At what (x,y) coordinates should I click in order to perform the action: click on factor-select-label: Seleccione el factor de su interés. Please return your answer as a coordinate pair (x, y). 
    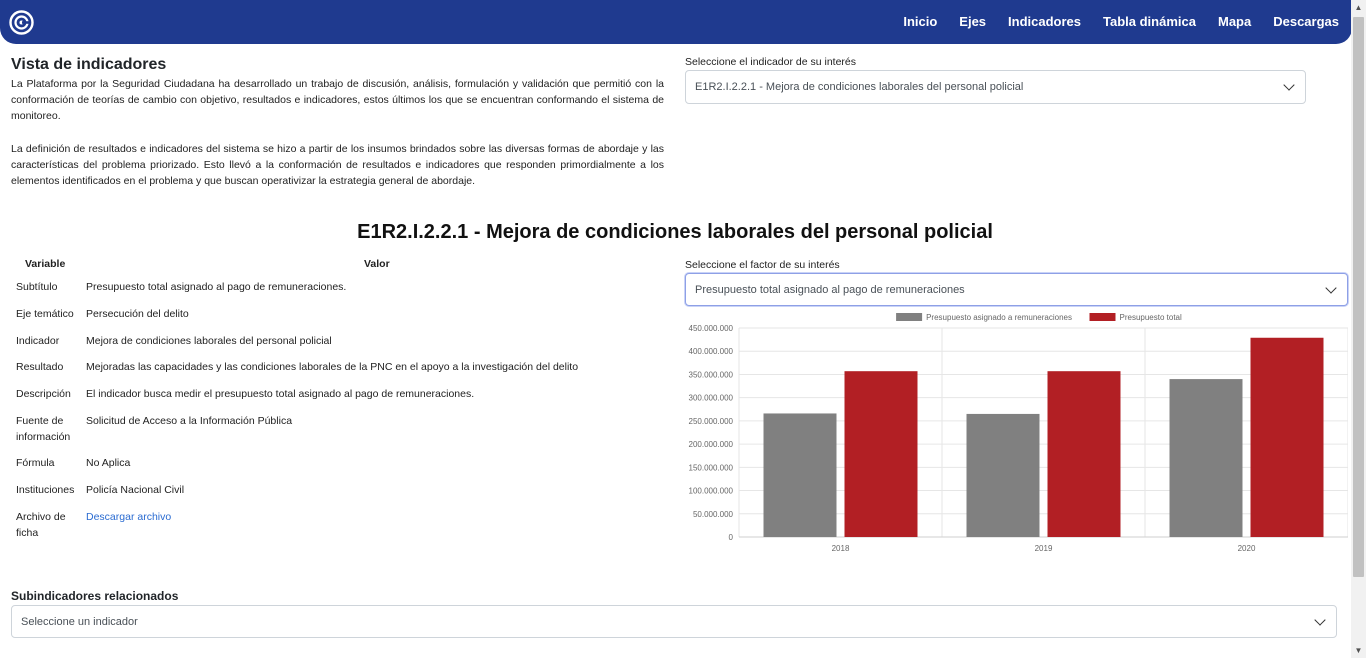
    Looking at the image, I should click on (762, 265).